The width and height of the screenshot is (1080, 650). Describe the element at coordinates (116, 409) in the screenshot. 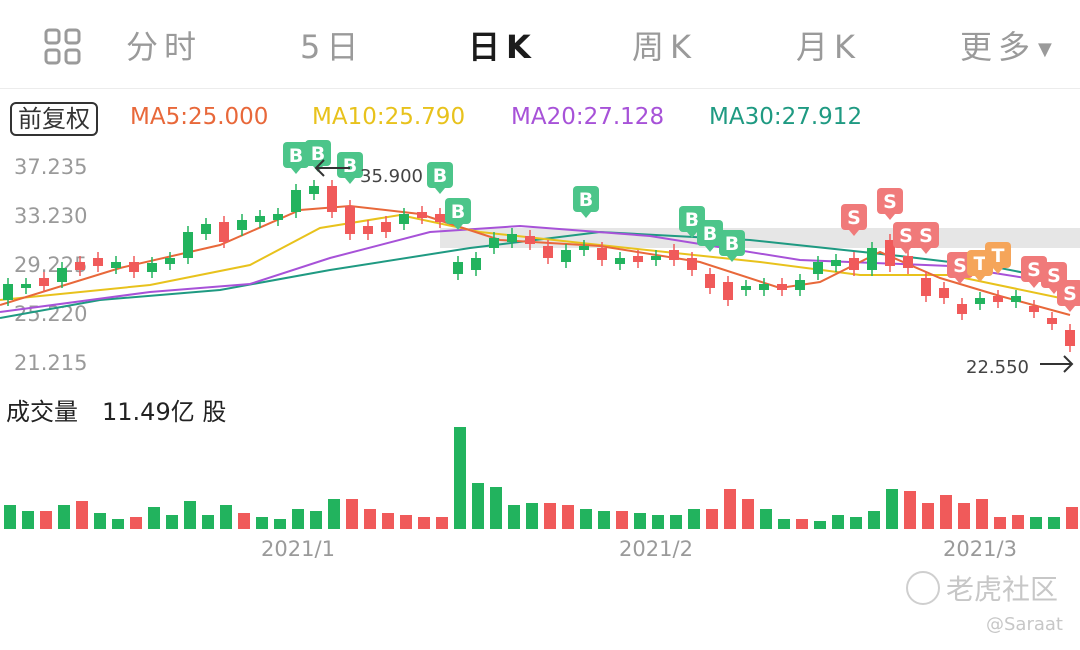

I see `volume-header: 成交量 11.49亿 股` at that location.